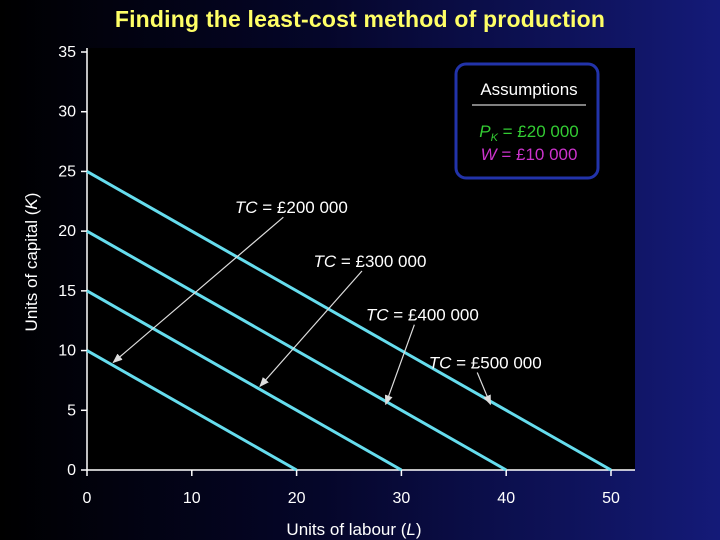 This screenshot has height=540, width=720. I want to click on x-tick-label: 30, so click(402, 498).